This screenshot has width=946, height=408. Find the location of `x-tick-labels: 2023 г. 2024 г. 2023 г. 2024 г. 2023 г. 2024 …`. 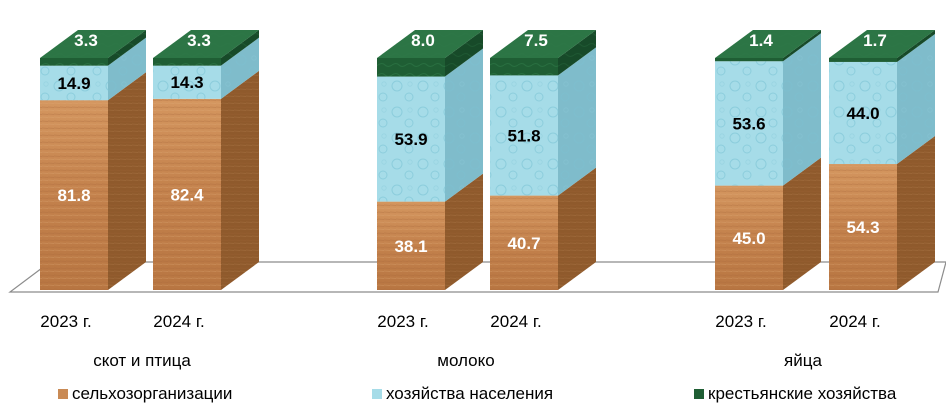

x-tick-labels: 2023 г. 2024 г. 2023 г. 2024 г. 2023 г. 2024 … is located at coordinates (460, 321).